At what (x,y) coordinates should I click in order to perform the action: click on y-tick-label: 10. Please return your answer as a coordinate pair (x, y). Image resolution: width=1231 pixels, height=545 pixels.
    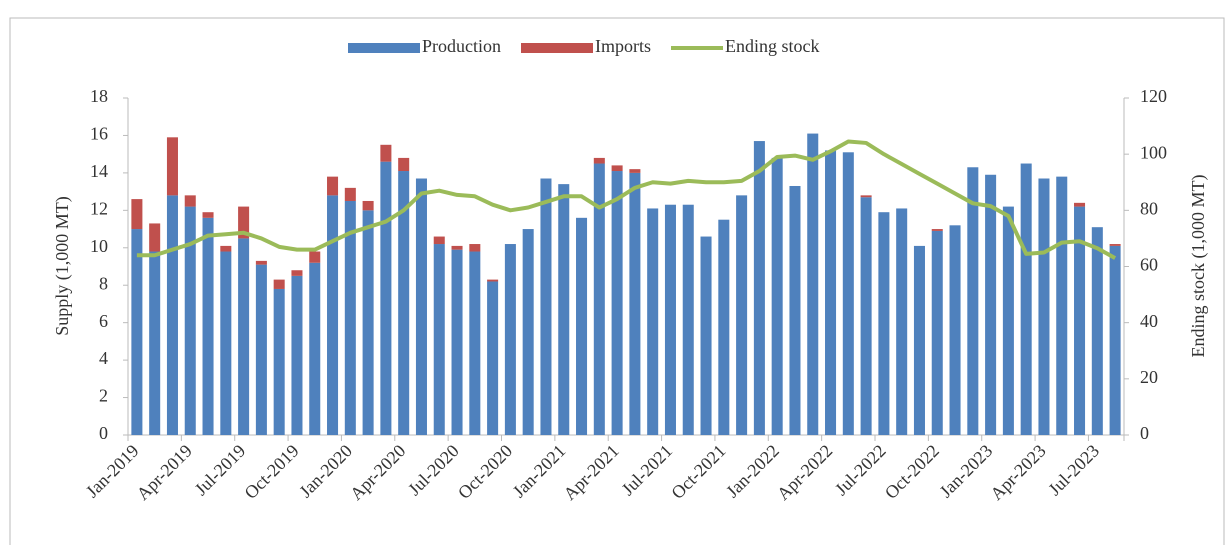
    Looking at the image, I should click on (99, 246).